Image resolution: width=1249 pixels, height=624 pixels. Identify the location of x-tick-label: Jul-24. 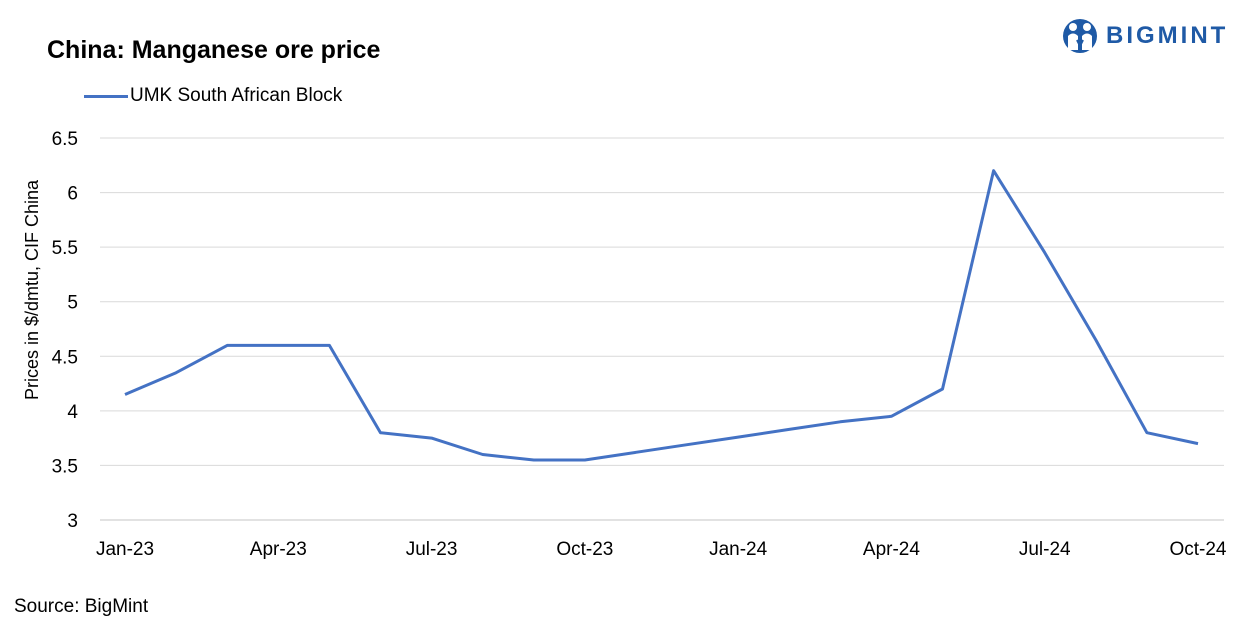
(1045, 549).